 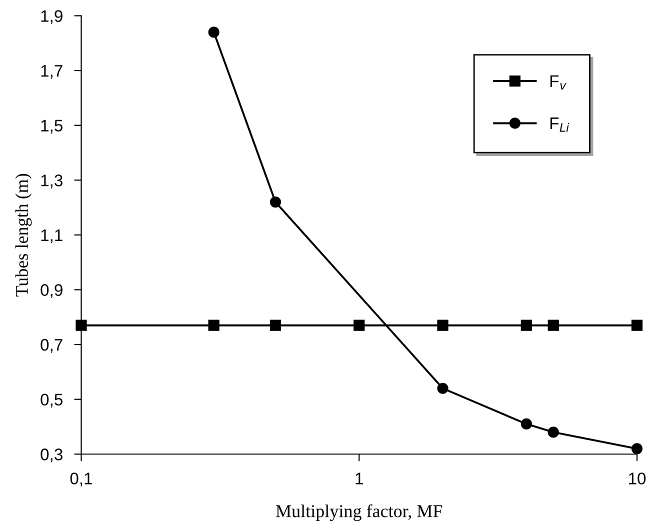 I want to click on y-tick-label: 1,3, so click(x=51, y=181).